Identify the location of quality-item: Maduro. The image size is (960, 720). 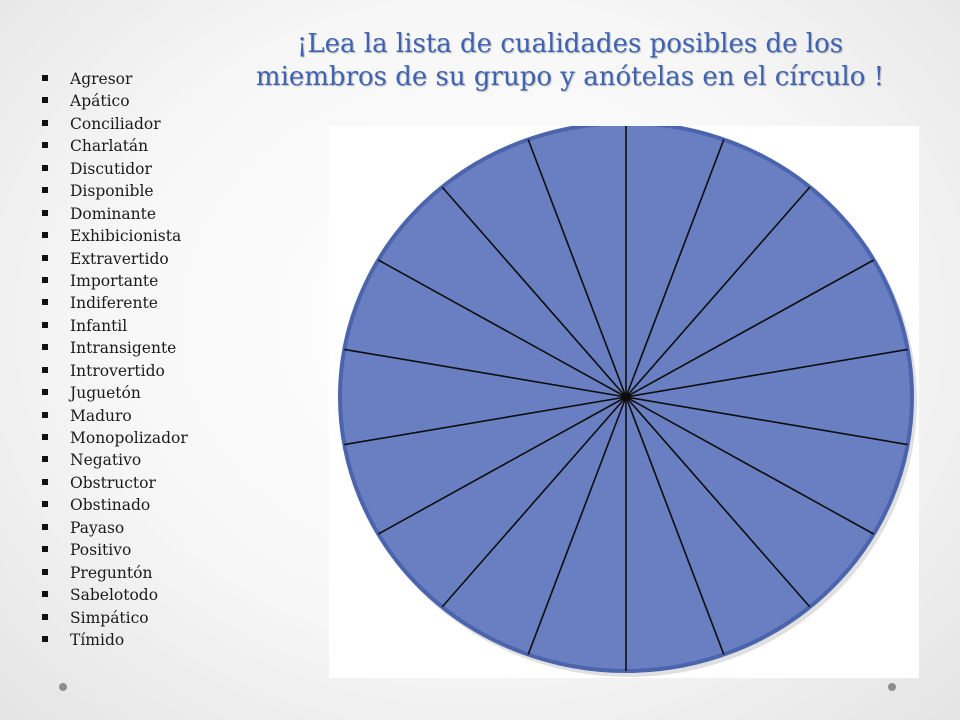
(115, 416).